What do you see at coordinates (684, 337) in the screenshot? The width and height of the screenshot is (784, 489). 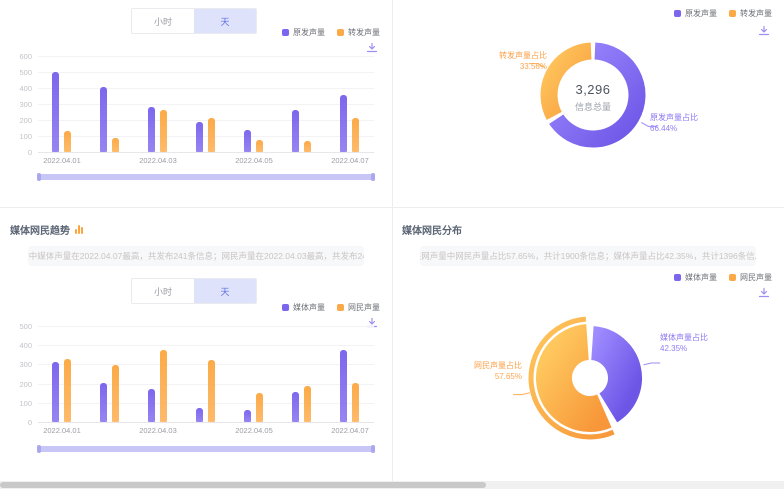 I see `pie-label-name: 媒体声量占比` at bounding box center [684, 337].